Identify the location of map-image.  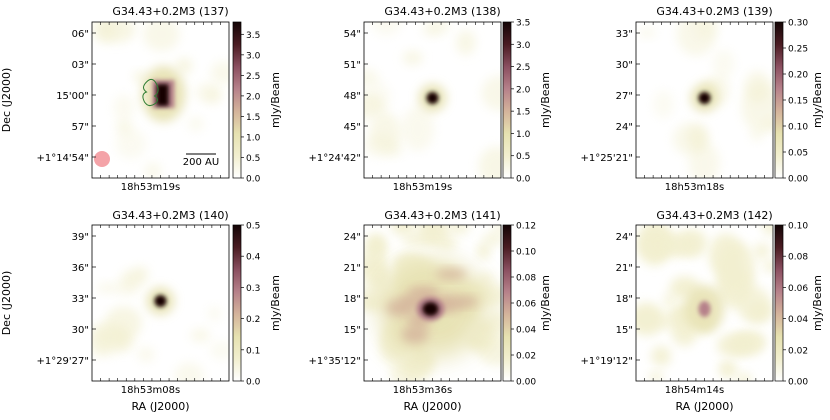
(704, 100).